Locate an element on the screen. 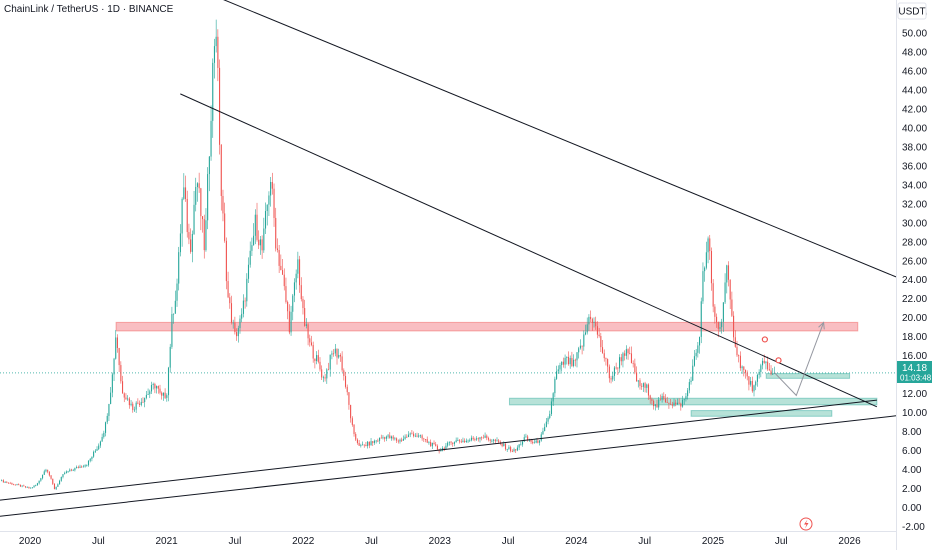  chart-title: ChainLink / TetherUS · 1D · BINANCE is located at coordinates (89, 9).